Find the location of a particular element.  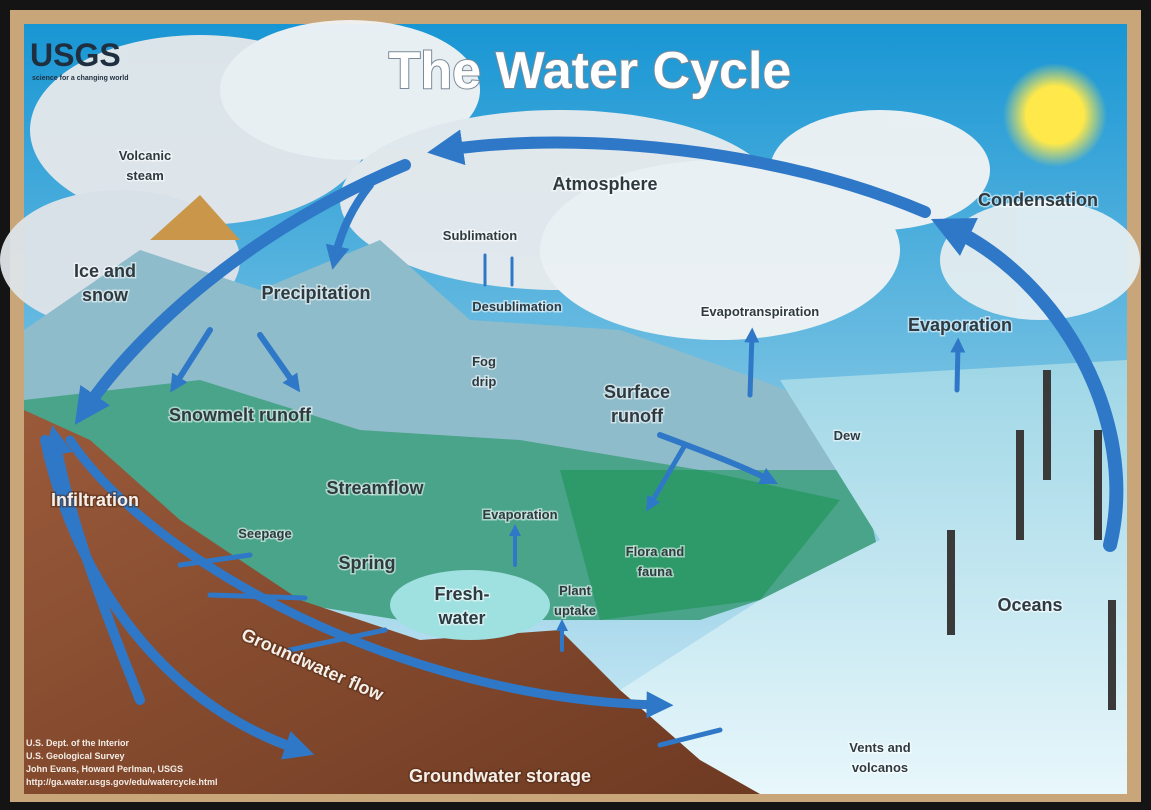

label: Seepage is located at coordinates (264, 533).